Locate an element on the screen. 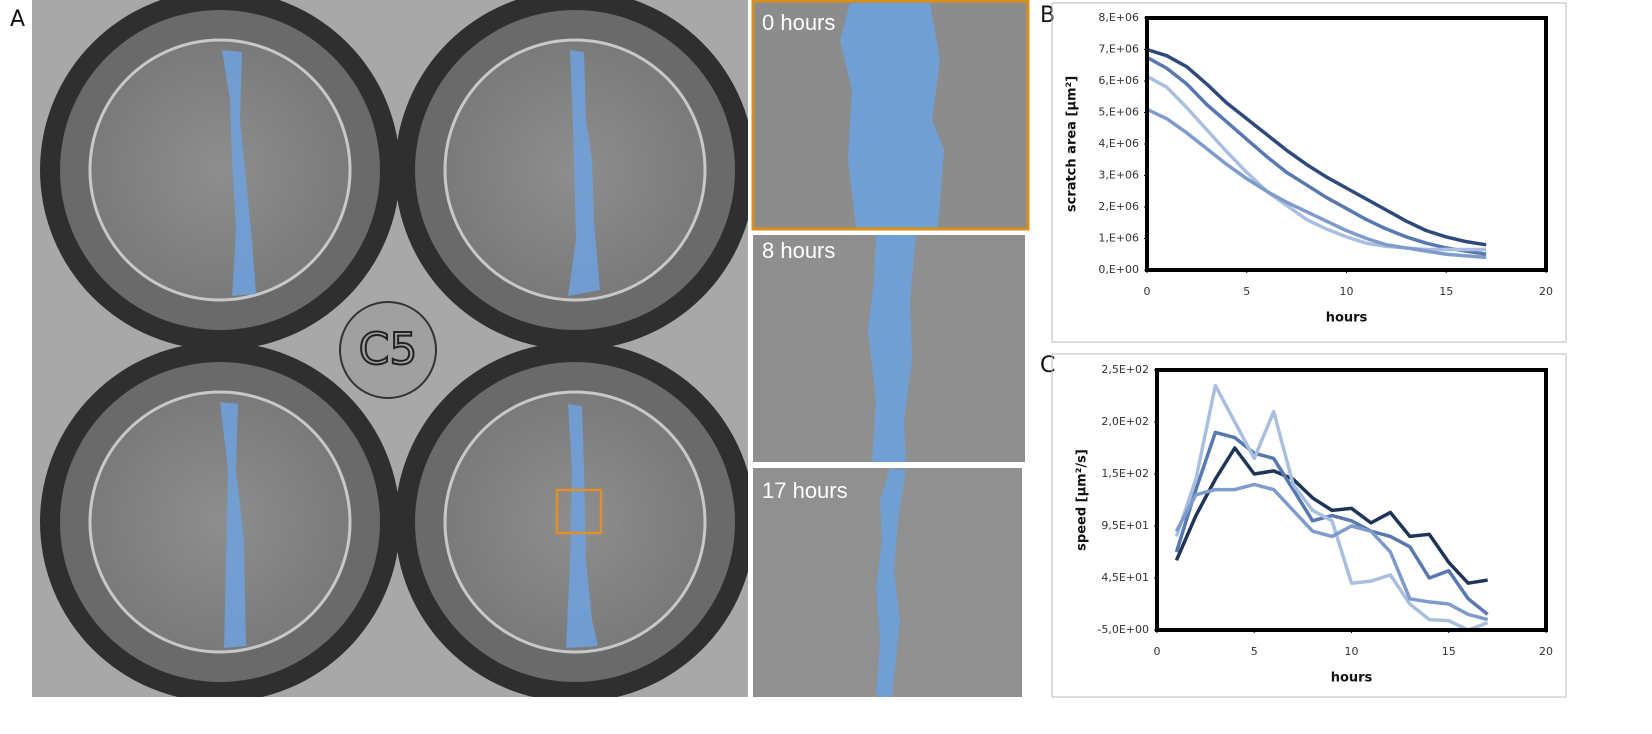 The width and height of the screenshot is (1652, 734). y-tick-label: 4,5E+01 is located at coordinates (1125, 577).